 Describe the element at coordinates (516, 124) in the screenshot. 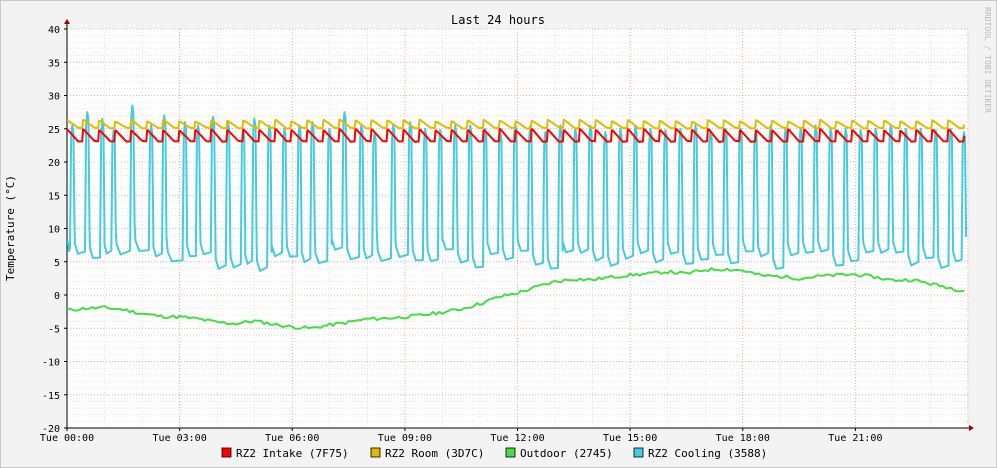

I see `series-line-rz2-room` at that location.